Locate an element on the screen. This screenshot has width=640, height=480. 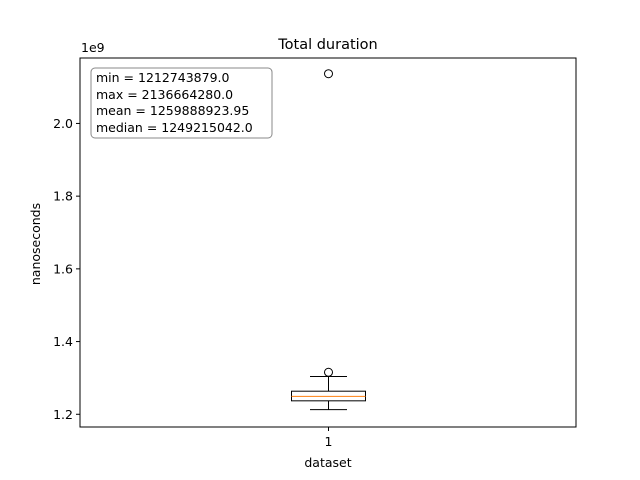
y-tick-label: 1.4 is located at coordinates (63, 341).